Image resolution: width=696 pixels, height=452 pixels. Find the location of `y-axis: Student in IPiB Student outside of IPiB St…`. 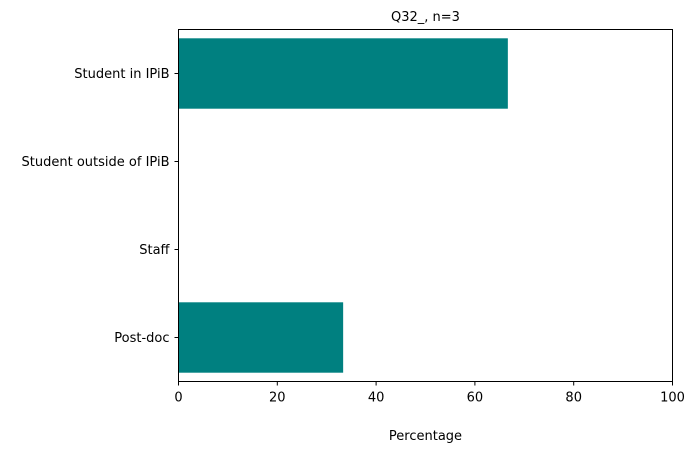

y-axis: Student in IPiB Student outside of IPiB St… is located at coordinates (100, 206).